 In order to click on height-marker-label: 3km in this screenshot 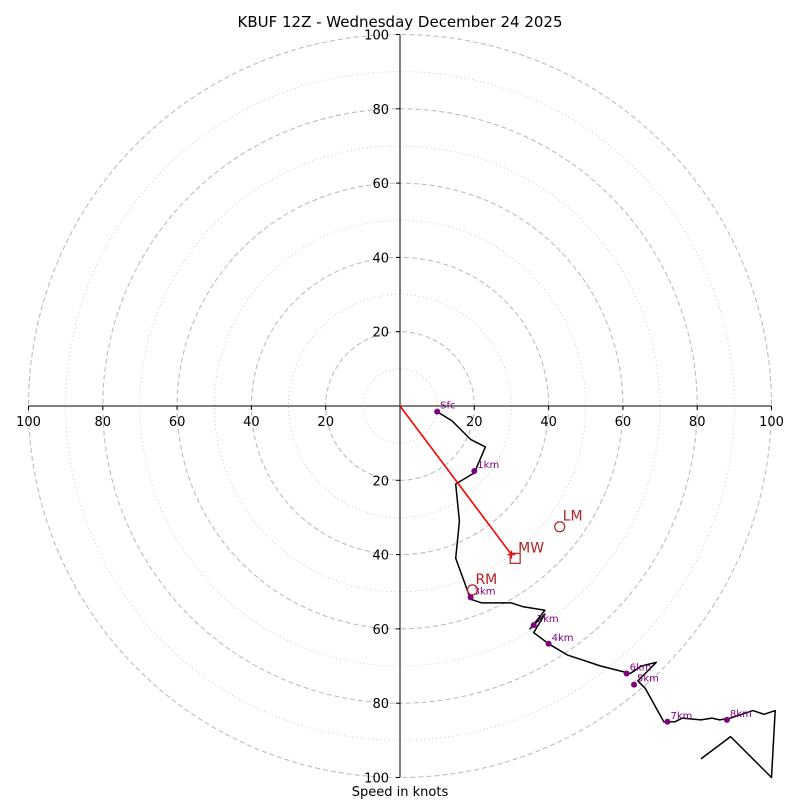, I will do `click(485, 591)`.